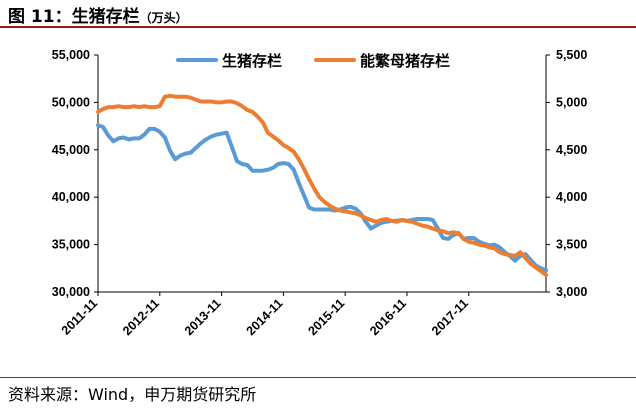 Image resolution: width=636 pixels, height=408 pixels. Describe the element at coordinates (571, 245) in the screenshot. I see `right-tick-label: 3,500` at that location.